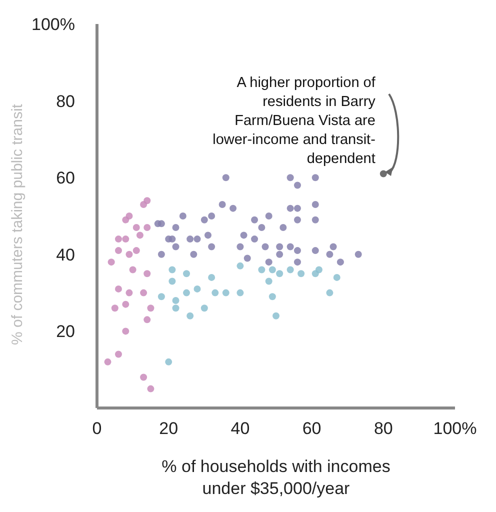 The width and height of the screenshot is (496, 512). I want to click on y-tick-label: 40, so click(65, 254).